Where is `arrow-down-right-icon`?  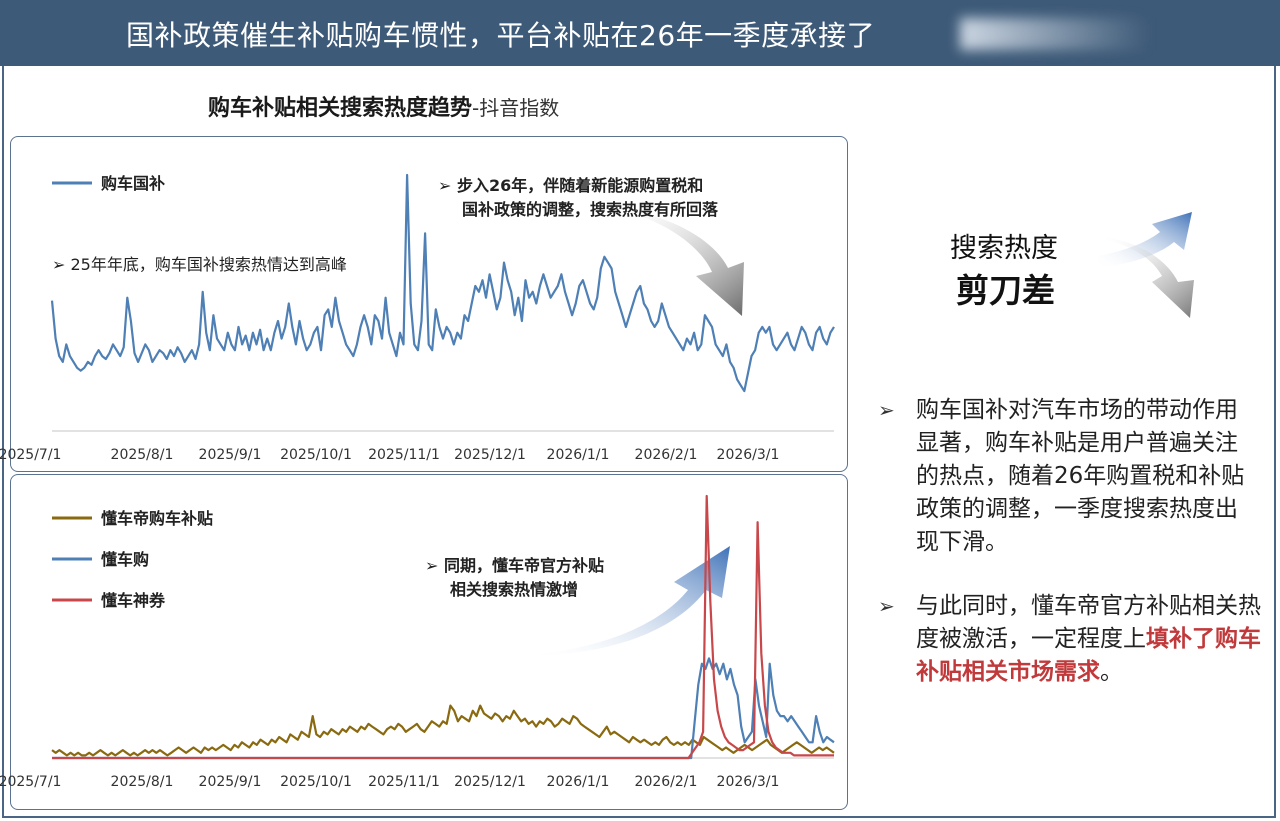
arrow-down-right-icon is located at coordinates (1146, 277).